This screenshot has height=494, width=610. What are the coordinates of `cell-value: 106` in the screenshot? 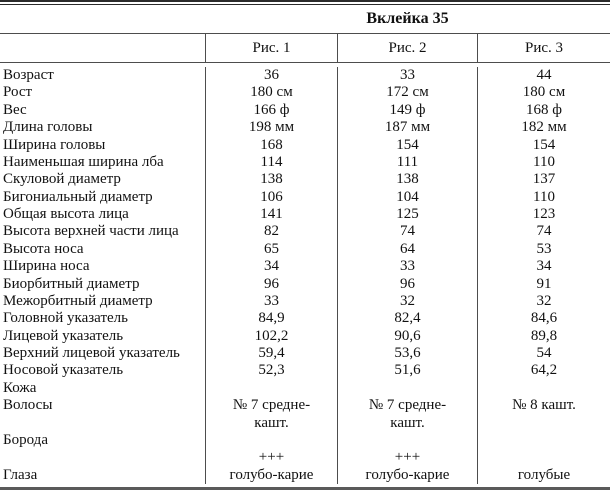 It's located at (271, 197).